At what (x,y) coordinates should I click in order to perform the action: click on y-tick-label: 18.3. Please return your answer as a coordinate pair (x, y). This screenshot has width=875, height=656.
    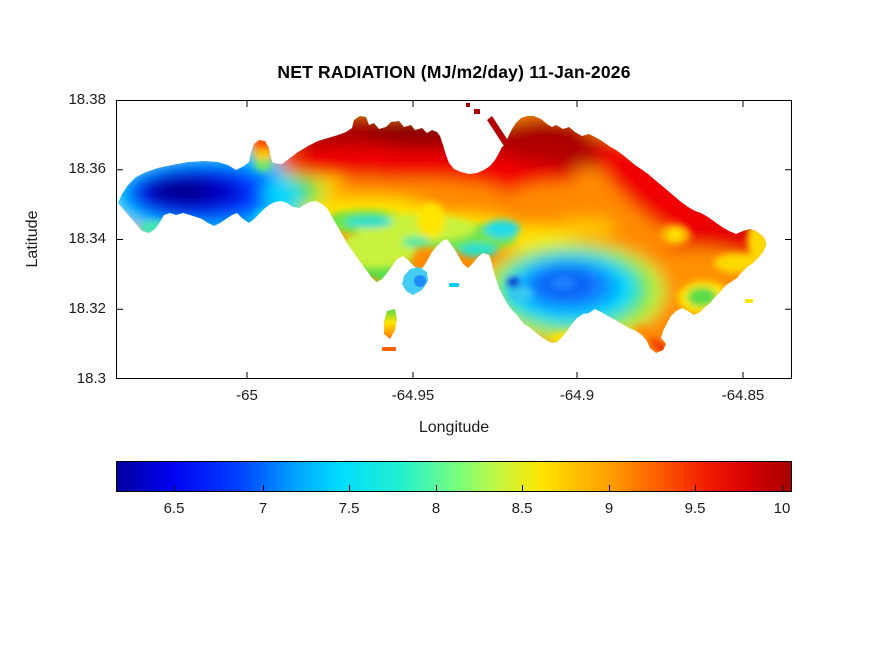
    Looking at the image, I should click on (91, 378).